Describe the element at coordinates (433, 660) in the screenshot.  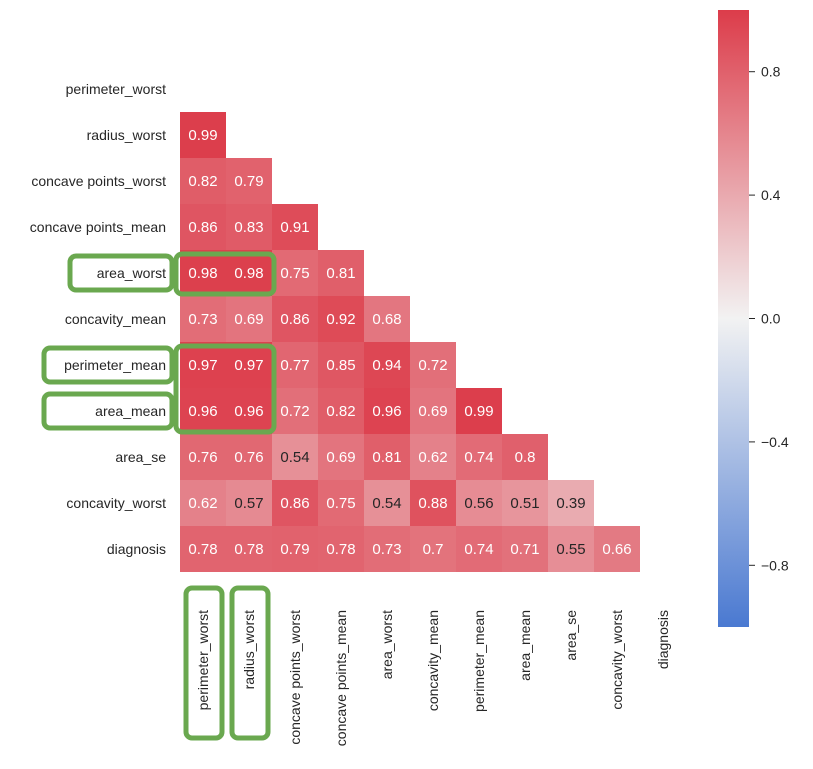
I see `column-label-concavity-mean: concavity_mean` at that location.